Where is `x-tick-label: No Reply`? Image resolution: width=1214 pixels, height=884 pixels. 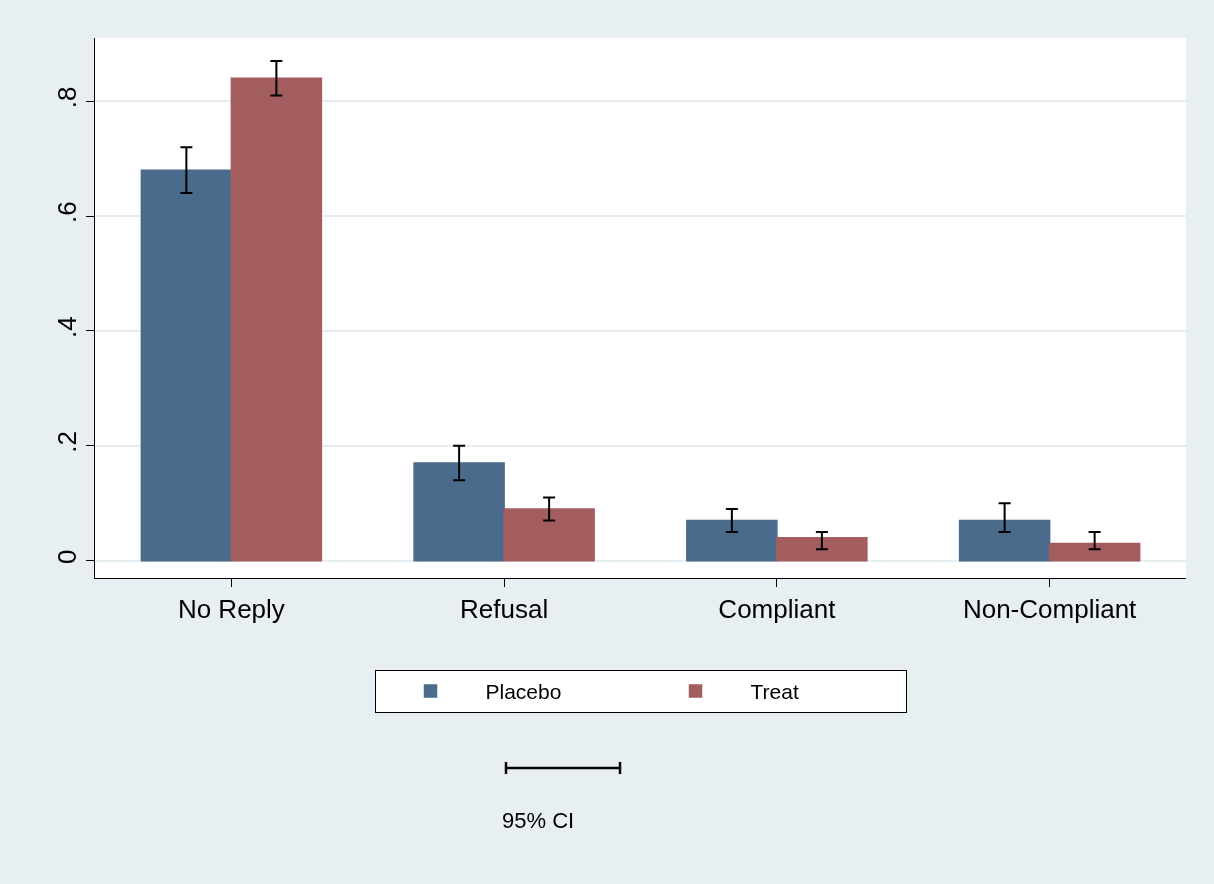
x-tick-label: No Reply is located at coordinates (231, 609).